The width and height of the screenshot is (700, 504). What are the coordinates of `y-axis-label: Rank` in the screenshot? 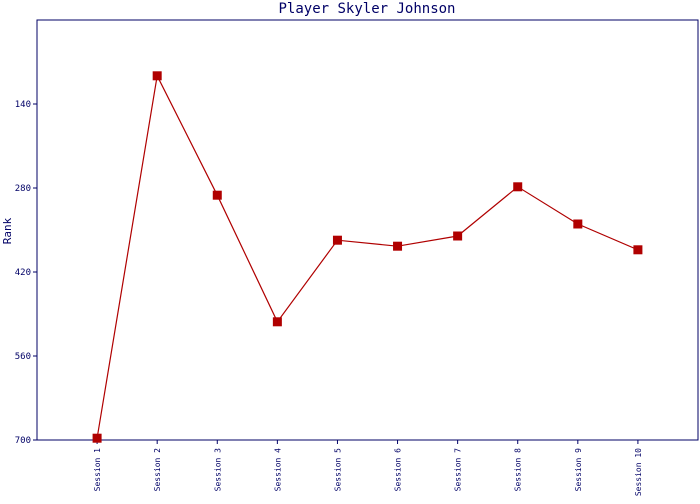 It's located at (7, 230).